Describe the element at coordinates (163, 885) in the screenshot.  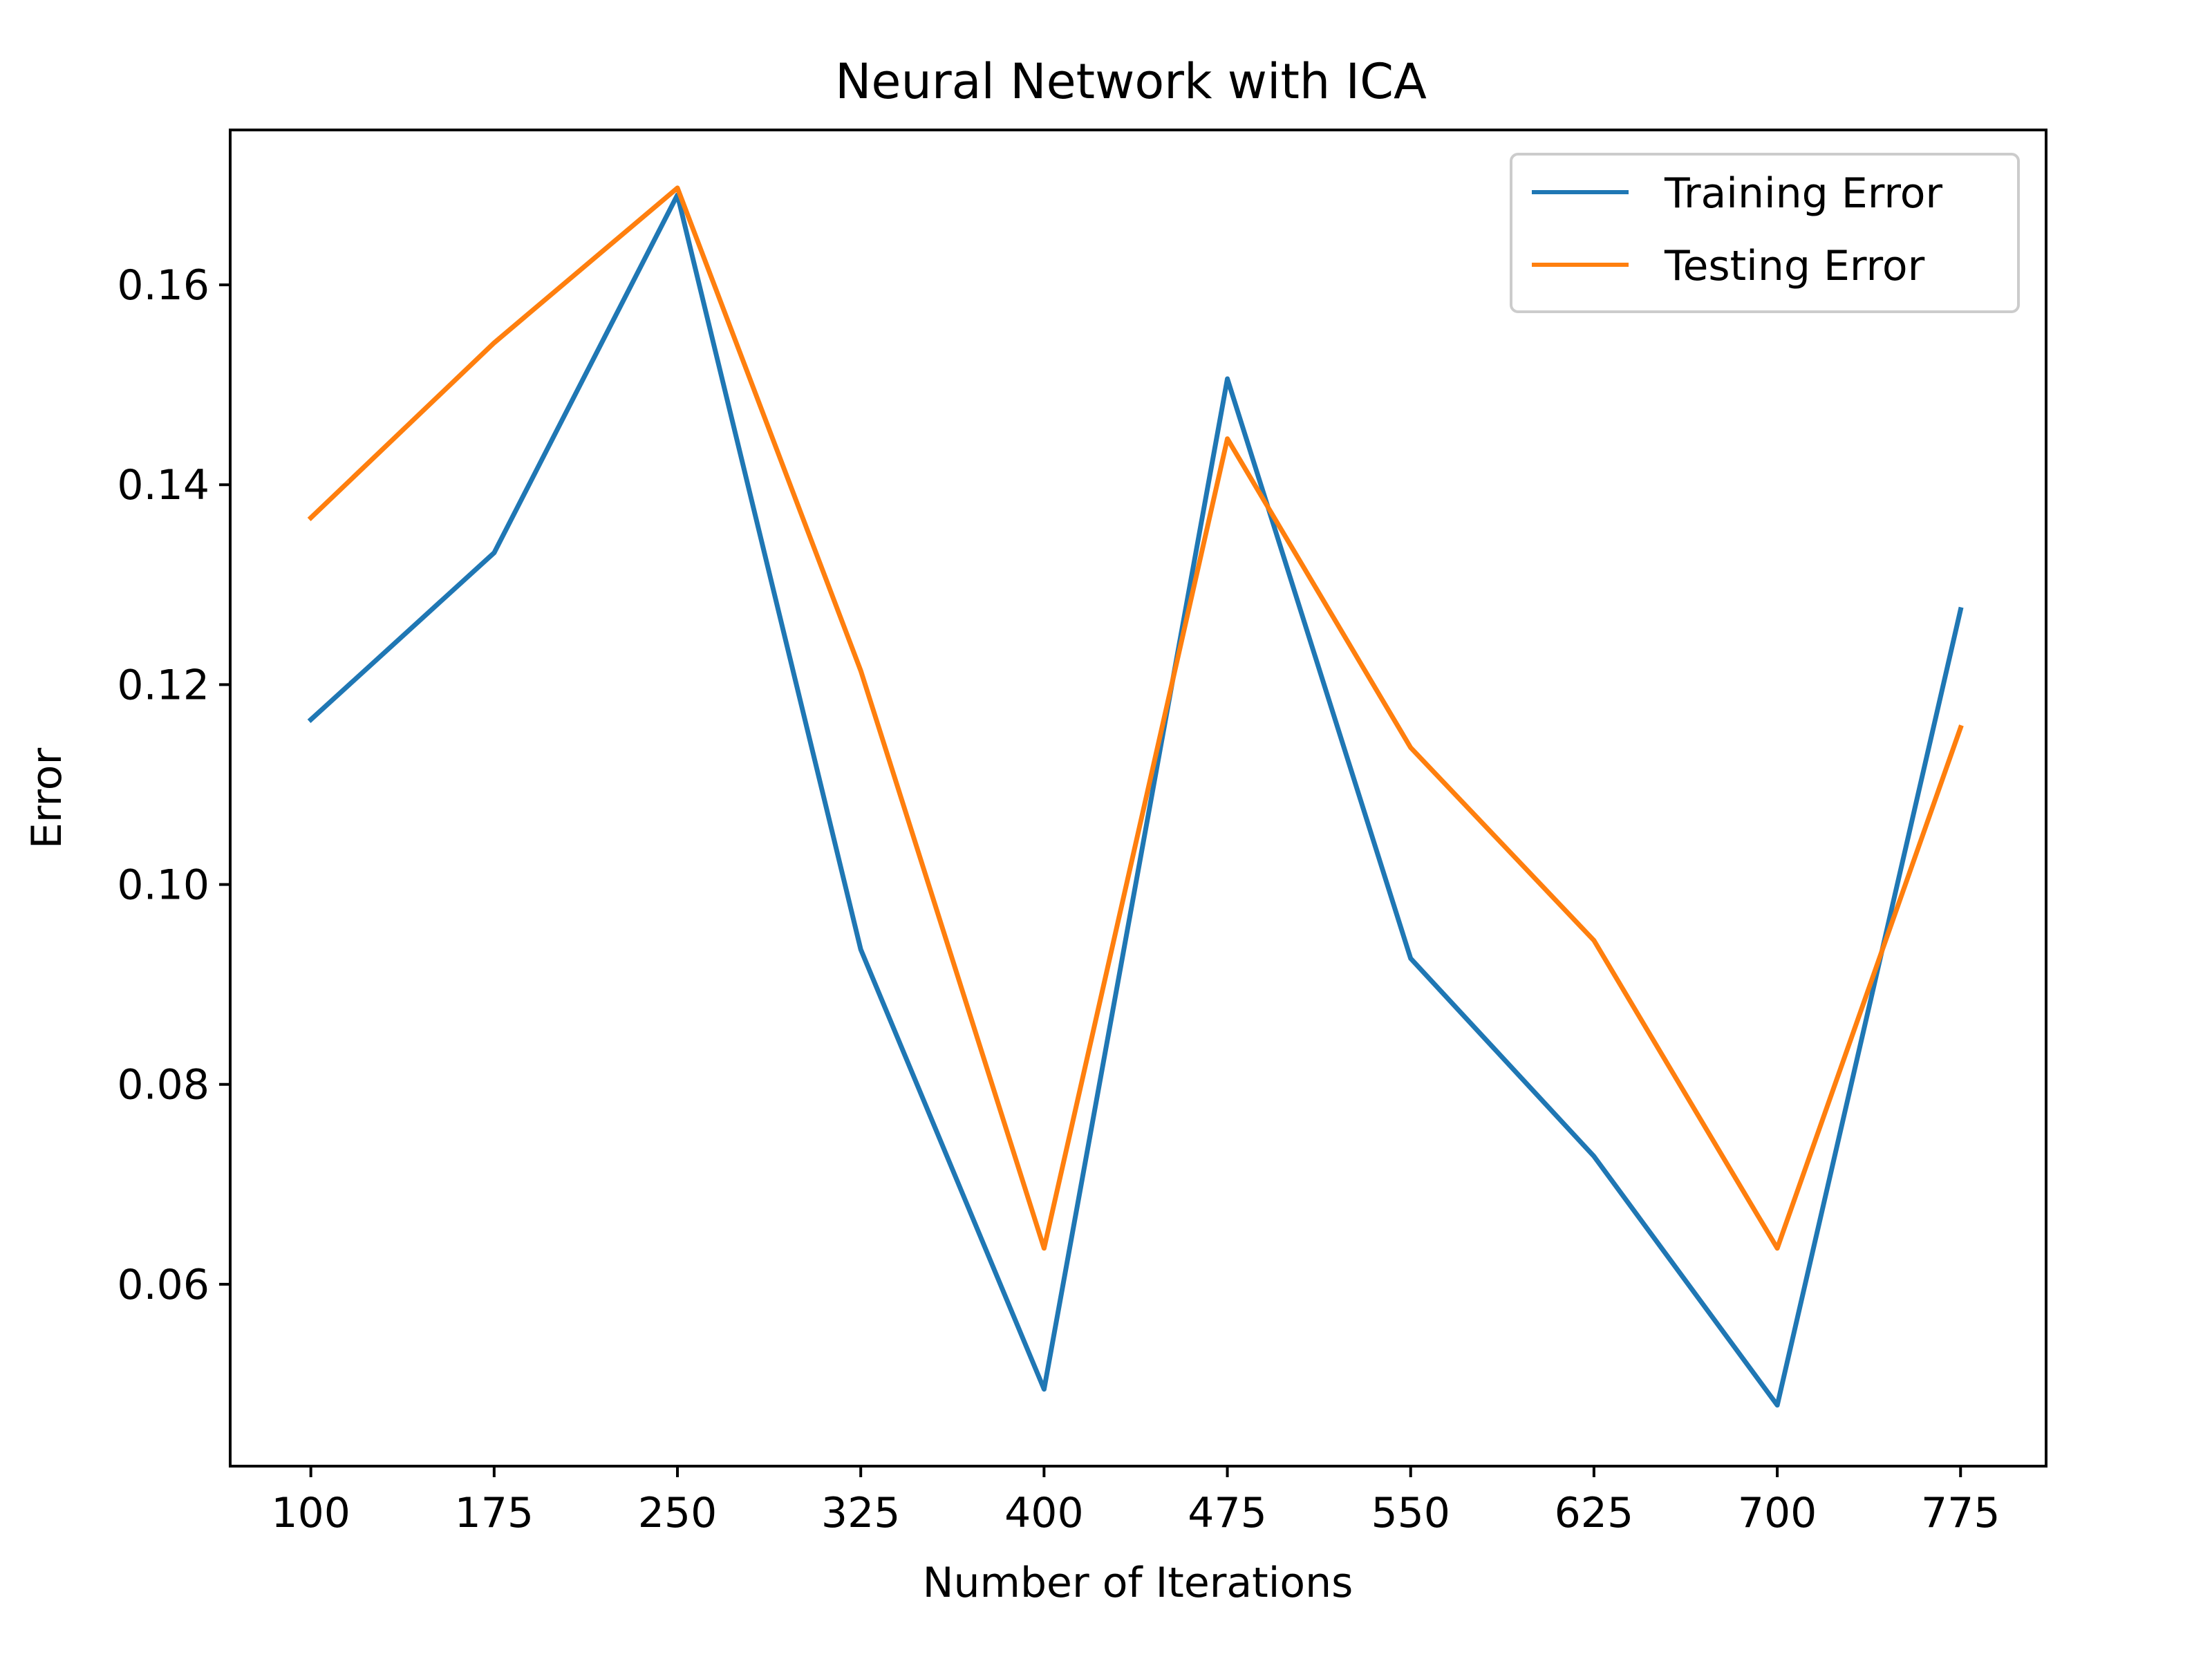
I see `y-tick-label: 0.10` at that location.